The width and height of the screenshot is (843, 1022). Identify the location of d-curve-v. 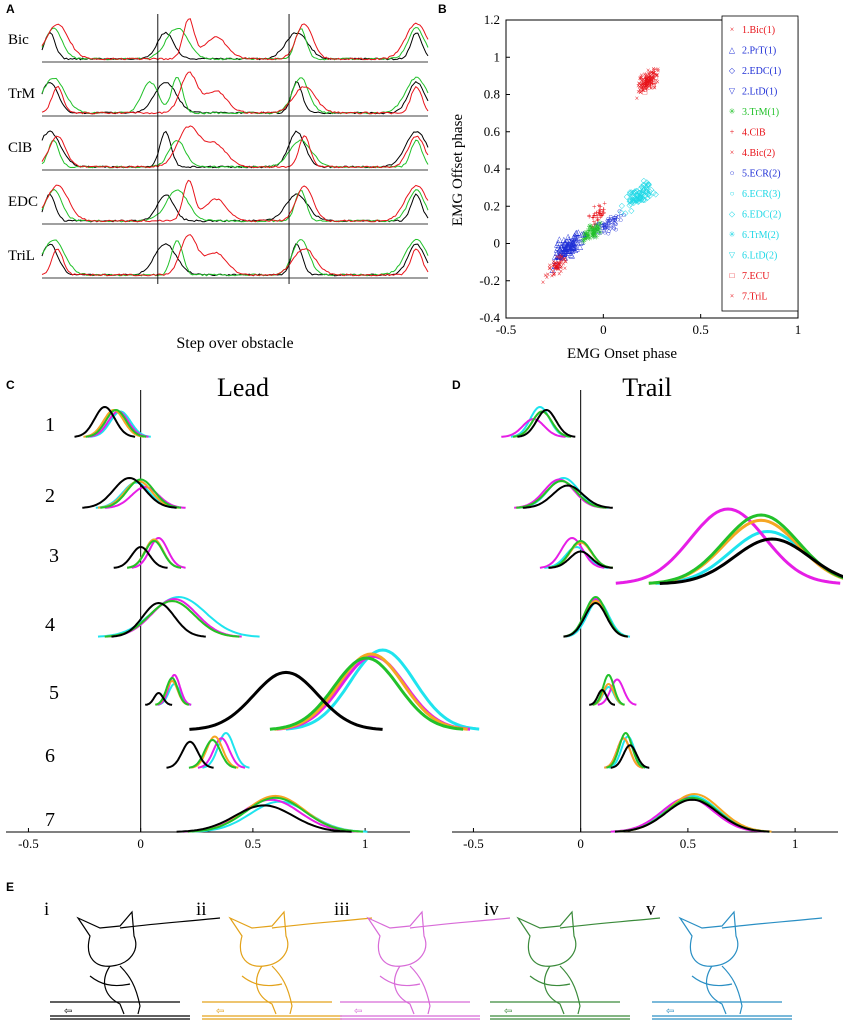
(576, 557).